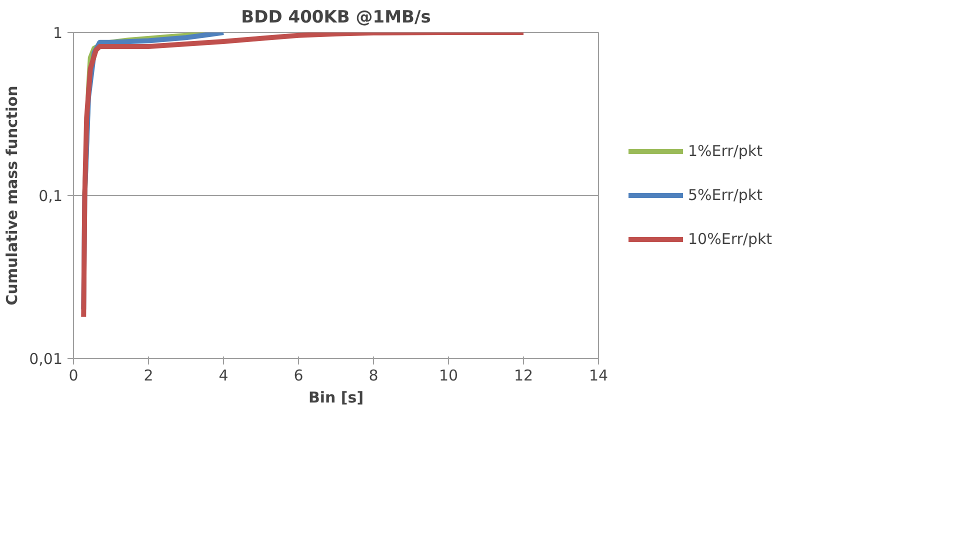 The width and height of the screenshot is (962, 560). What do you see at coordinates (149, 375) in the screenshot?
I see `x-tick-label: 2` at bounding box center [149, 375].